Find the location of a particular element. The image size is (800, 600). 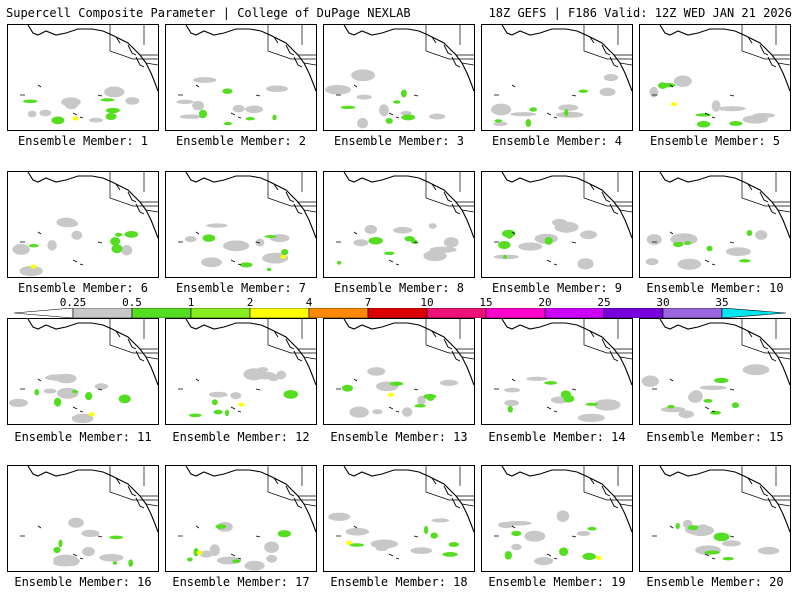

member-label: Ensemble Member: 1 is located at coordinates (83, 141).